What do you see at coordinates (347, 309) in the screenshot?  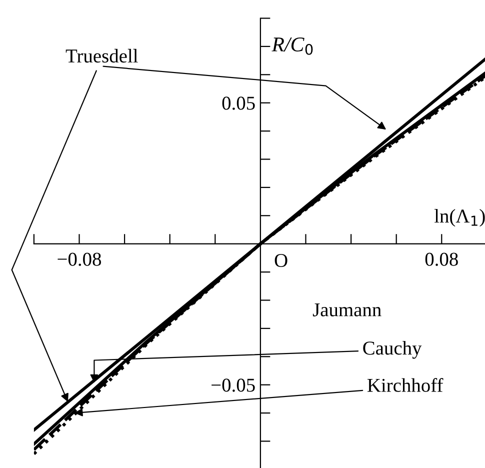 I see `annotation: Jaumann` at bounding box center [347, 309].